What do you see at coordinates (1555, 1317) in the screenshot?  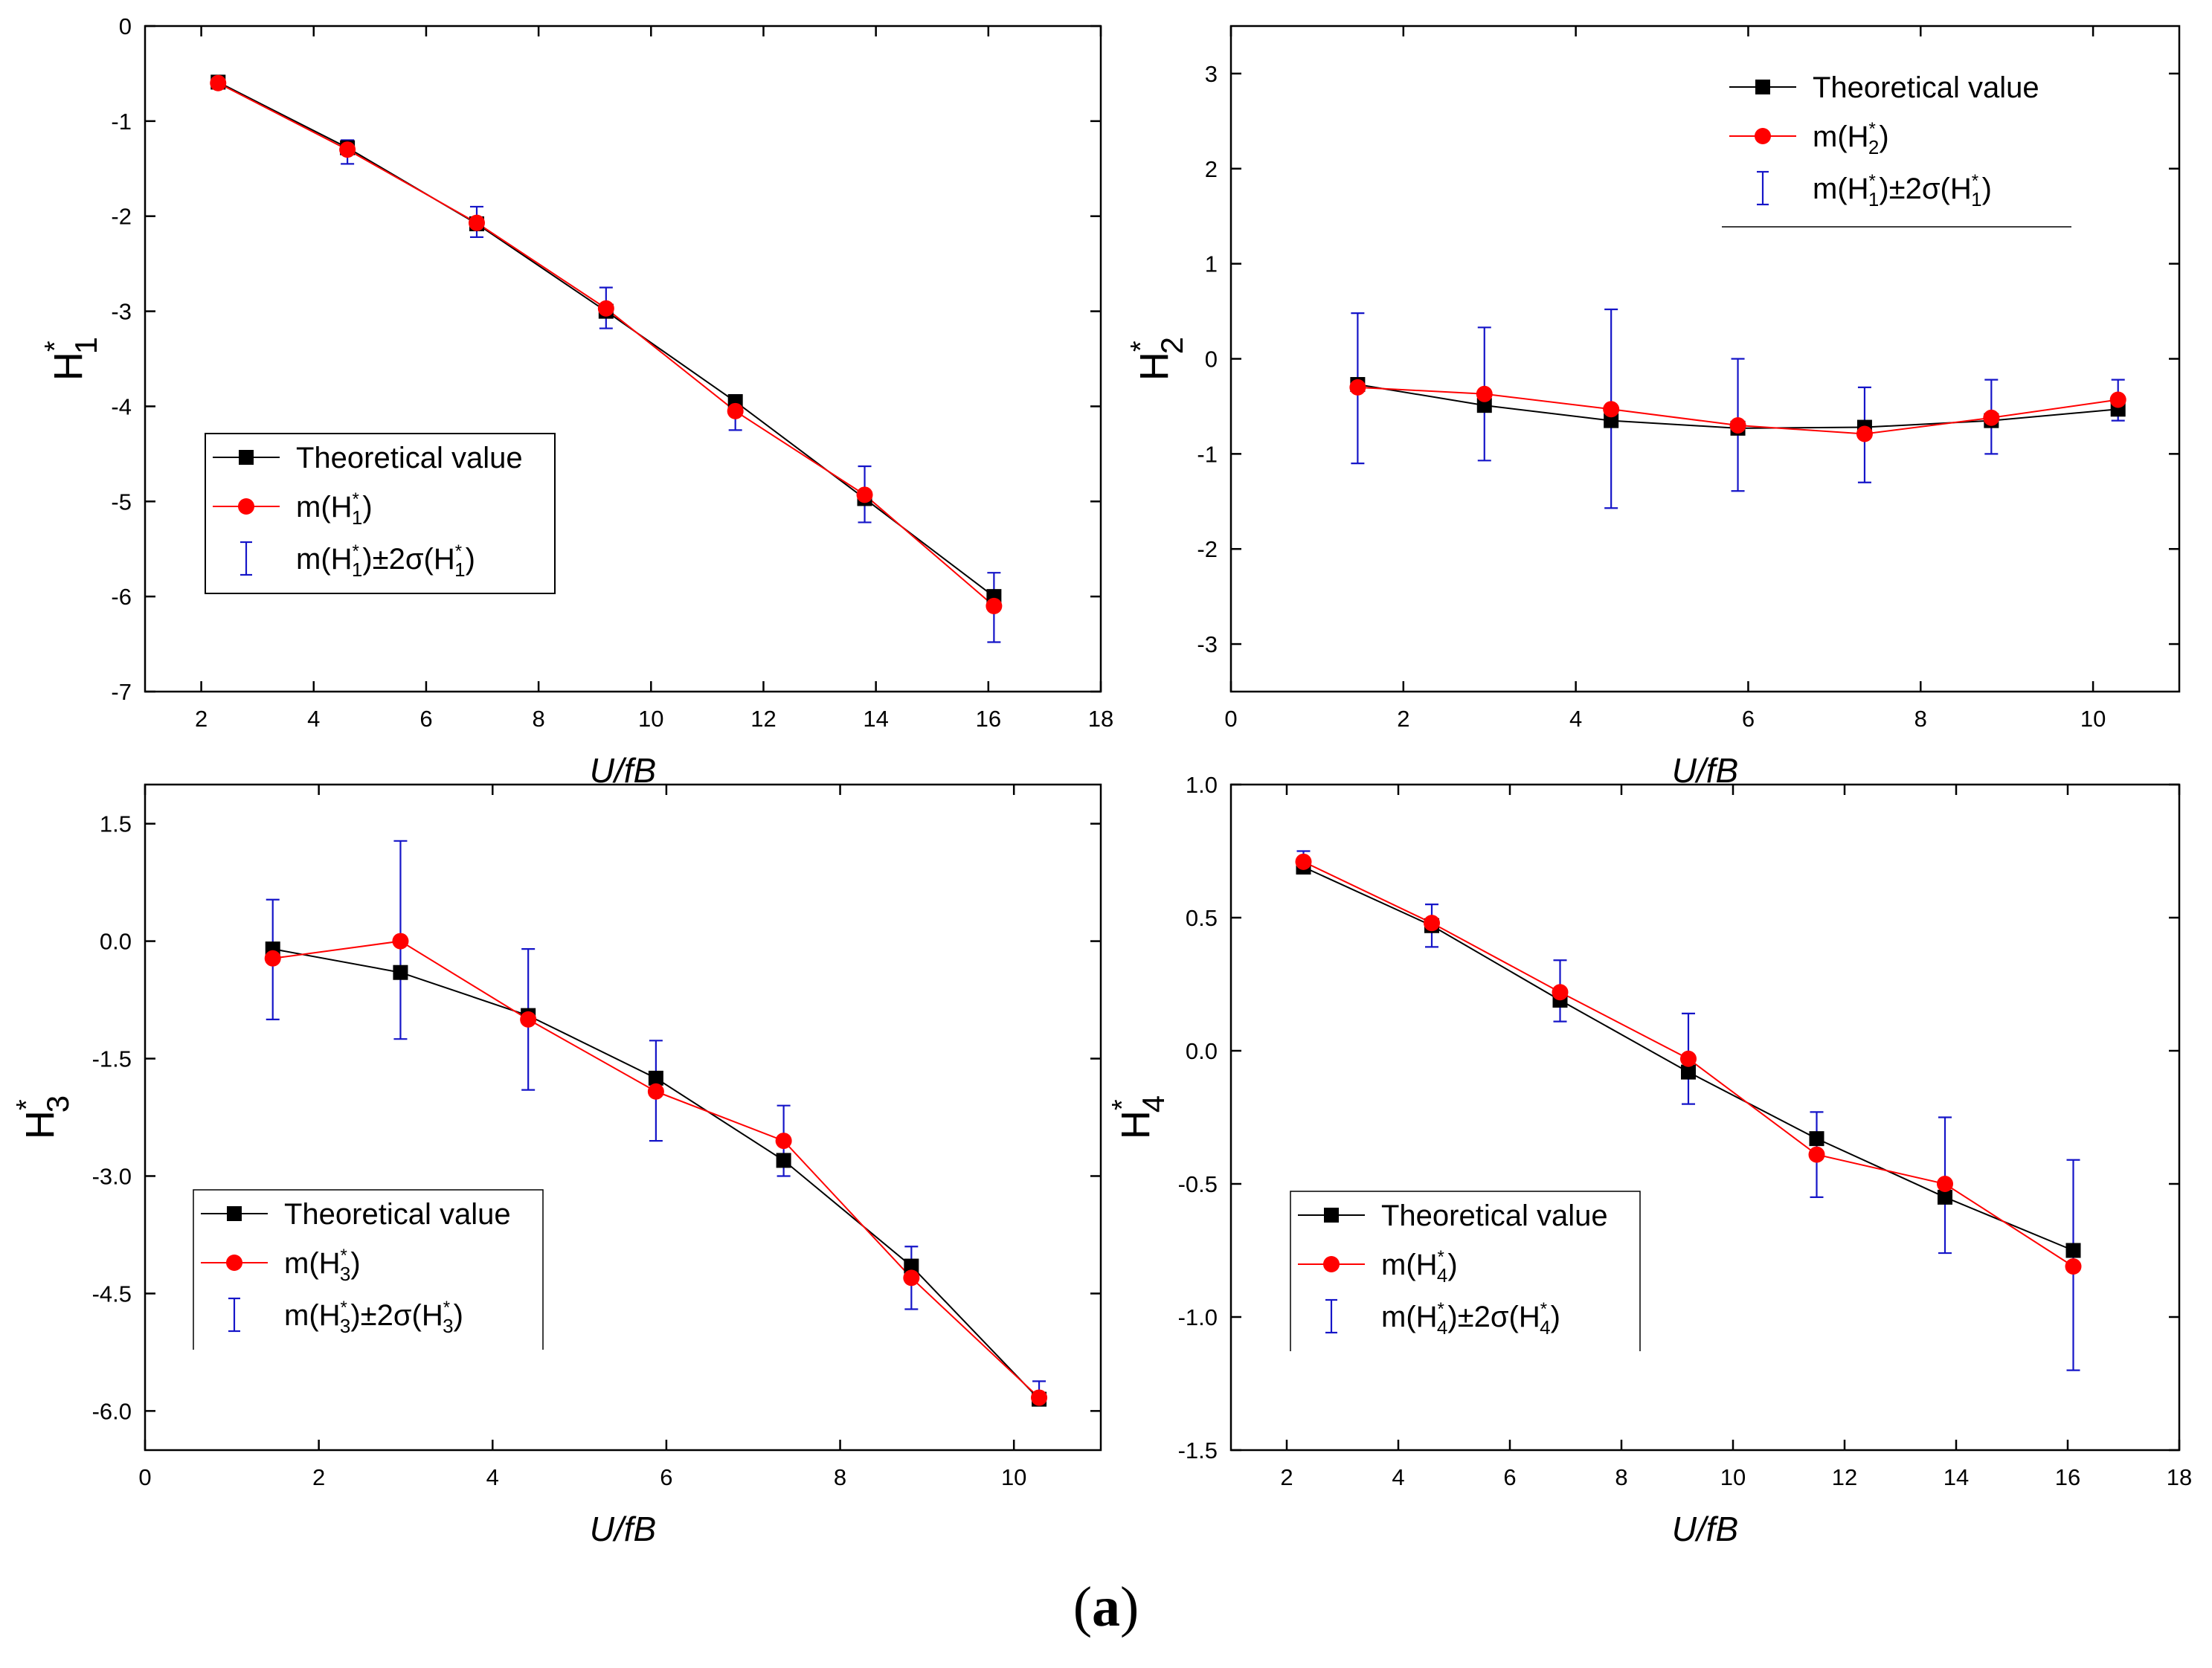 I see `legend-error-part: )` at bounding box center [1555, 1317].